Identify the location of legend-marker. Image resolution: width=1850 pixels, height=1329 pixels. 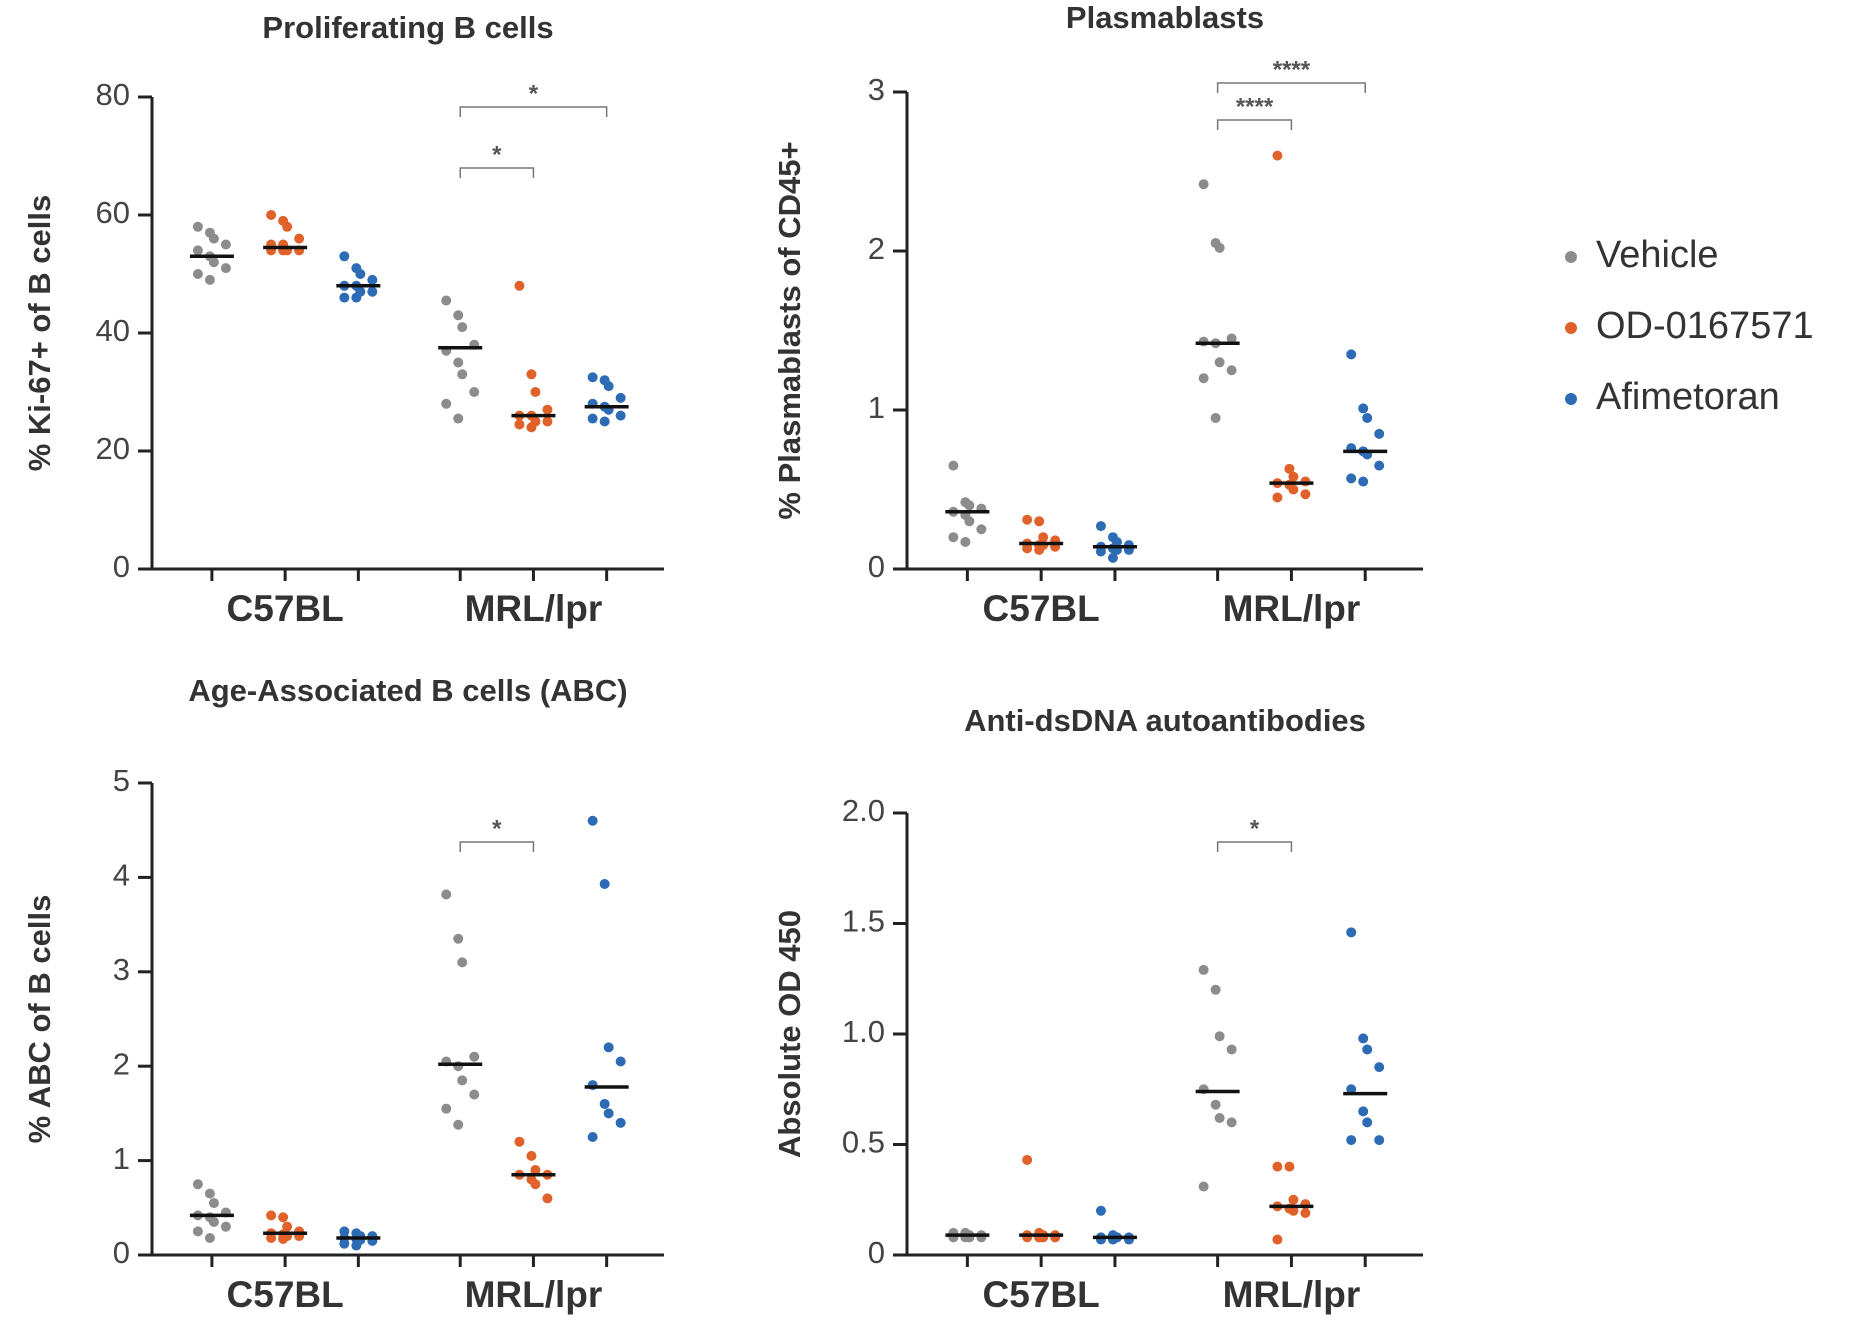
(1571, 328).